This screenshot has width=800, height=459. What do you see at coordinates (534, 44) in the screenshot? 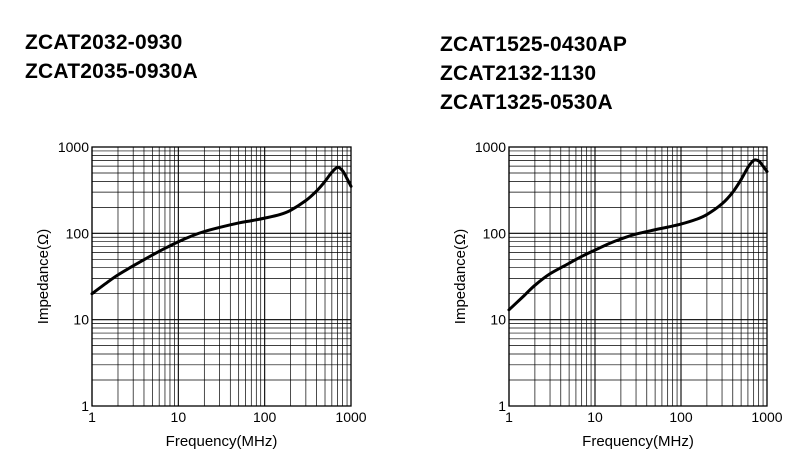
I see `chart-title-line: ZCAT1525-0430AP` at bounding box center [534, 44].